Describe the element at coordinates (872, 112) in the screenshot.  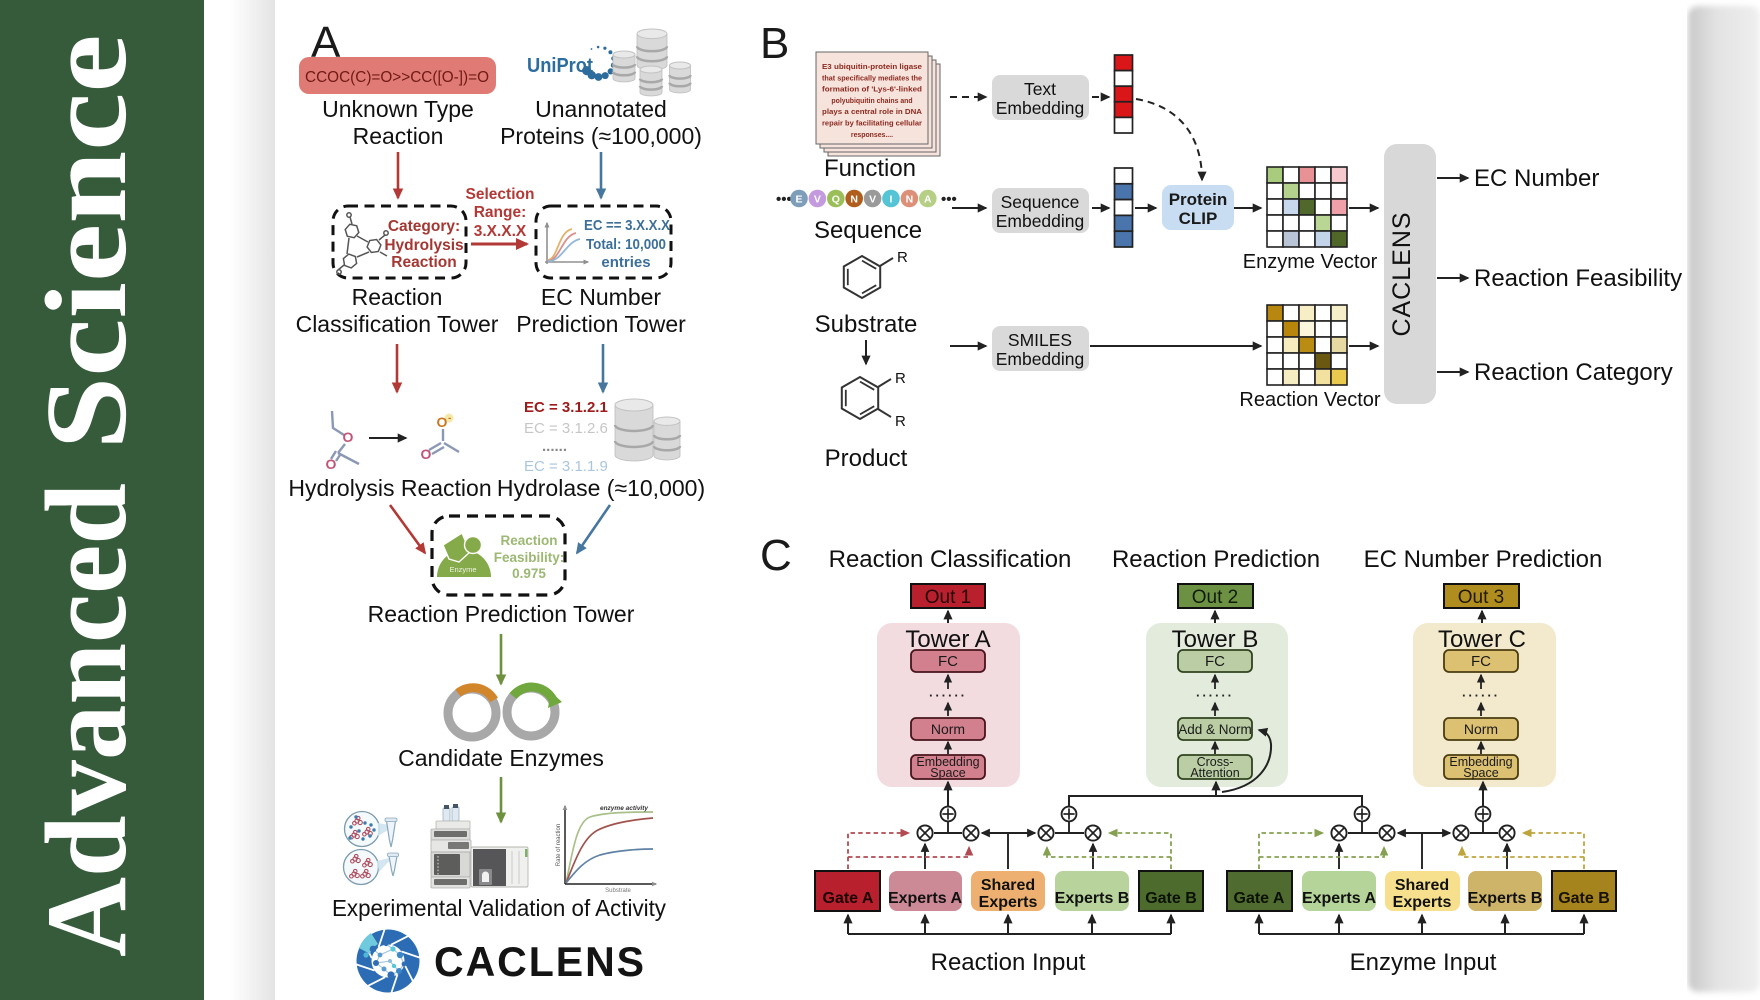
I see `svg-text: plays a central role in DNA` at that location.